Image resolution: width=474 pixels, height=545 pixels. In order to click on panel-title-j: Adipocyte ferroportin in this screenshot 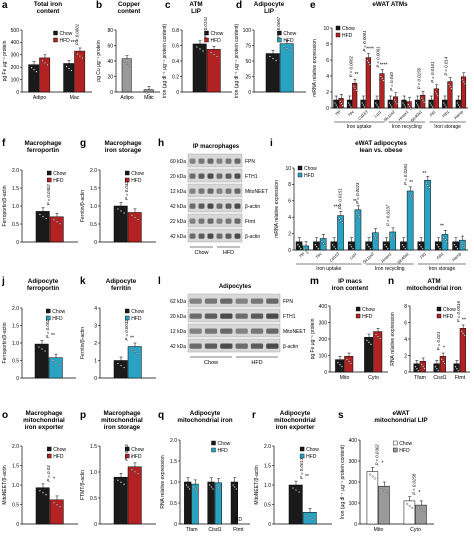, I will do `click(43, 285)`.